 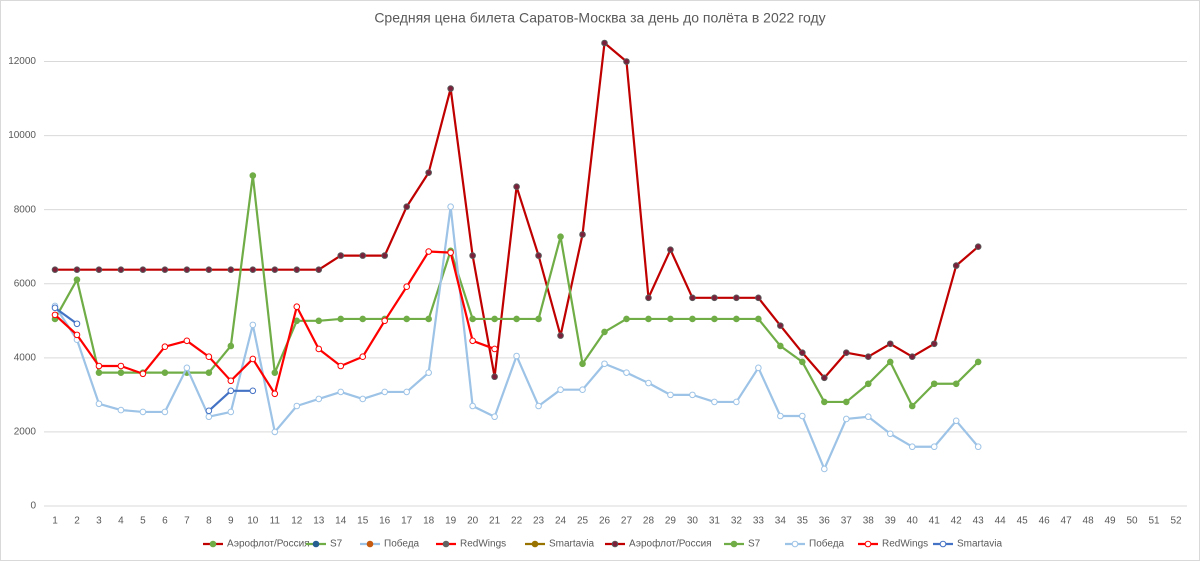 I want to click on x-tick-label: 50, so click(x=1132, y=521).